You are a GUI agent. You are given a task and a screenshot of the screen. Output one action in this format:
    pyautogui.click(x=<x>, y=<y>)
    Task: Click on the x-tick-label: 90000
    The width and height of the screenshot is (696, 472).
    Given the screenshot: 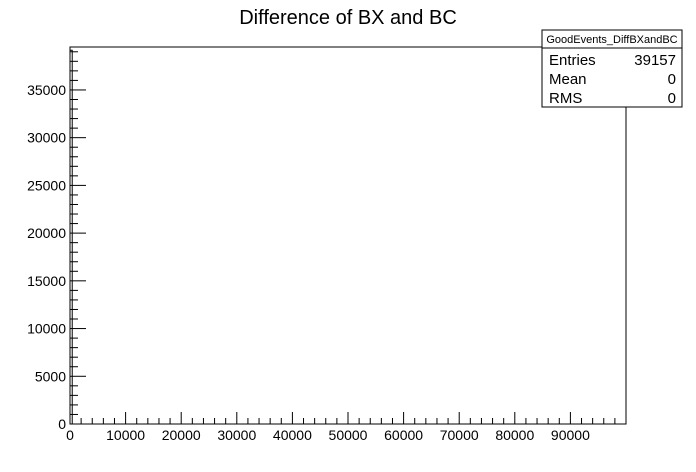 What is the action you would take?
    pyautogui.click(x=570, y=435)
    